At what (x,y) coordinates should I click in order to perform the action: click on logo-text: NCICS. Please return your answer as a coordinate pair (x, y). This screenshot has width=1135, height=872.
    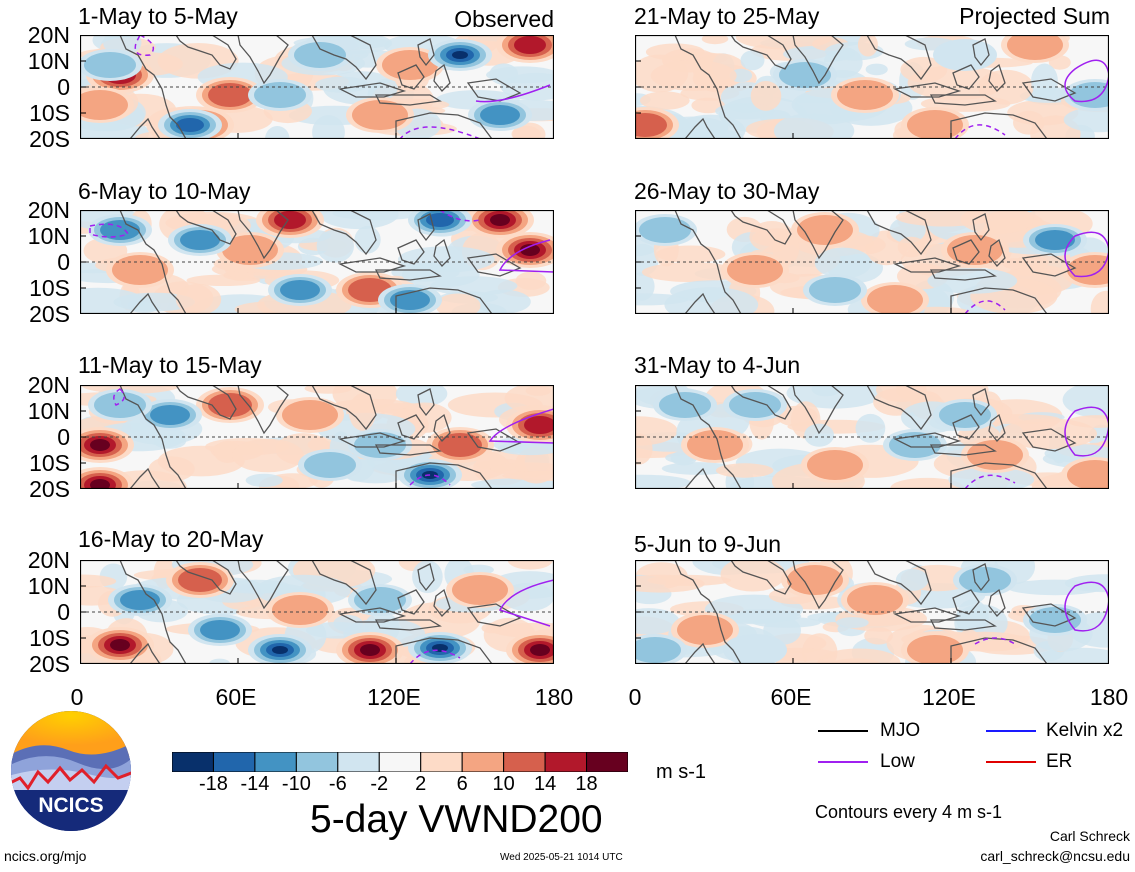
    Looking at the image, I should click on (70, 805).